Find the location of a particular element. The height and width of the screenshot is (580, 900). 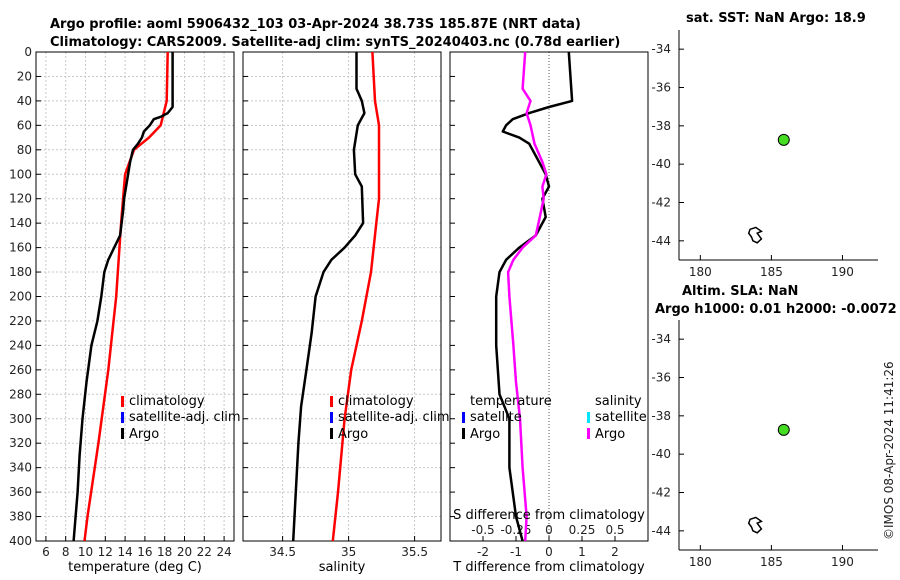

top-x-tick-label: 0.25 is located at coordinates (582, 530).